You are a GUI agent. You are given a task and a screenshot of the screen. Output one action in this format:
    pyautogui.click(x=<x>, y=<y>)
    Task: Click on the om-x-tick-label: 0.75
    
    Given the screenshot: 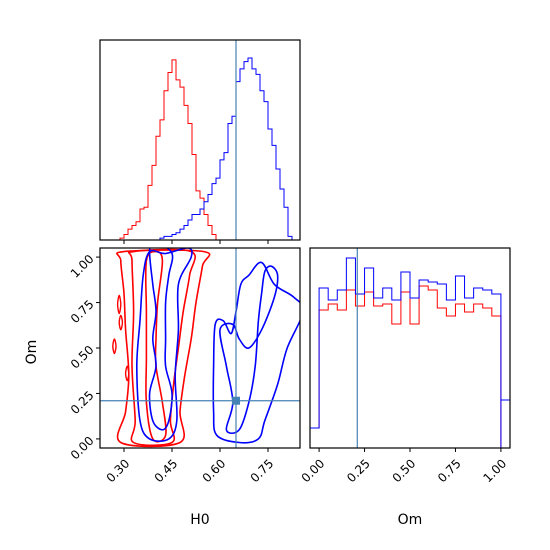 What is the action you would take?
    pyautogui.click(x=449, y=470)
    